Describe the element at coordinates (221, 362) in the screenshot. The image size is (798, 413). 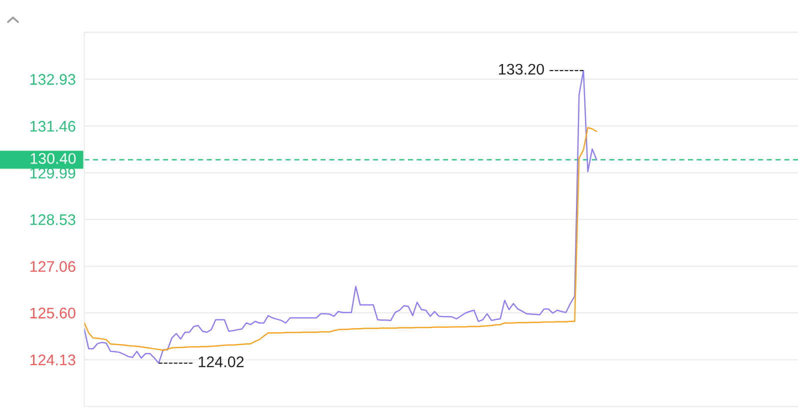
I see `annotation: 124.02` at that location.